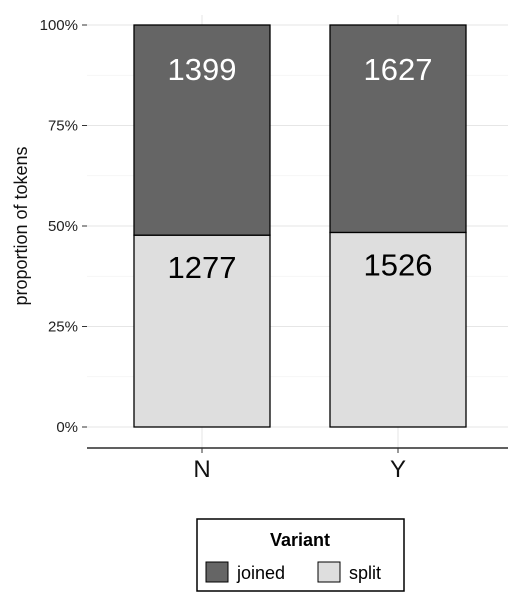  I want to click on legend-label-joined: joined, so click(260, 573).